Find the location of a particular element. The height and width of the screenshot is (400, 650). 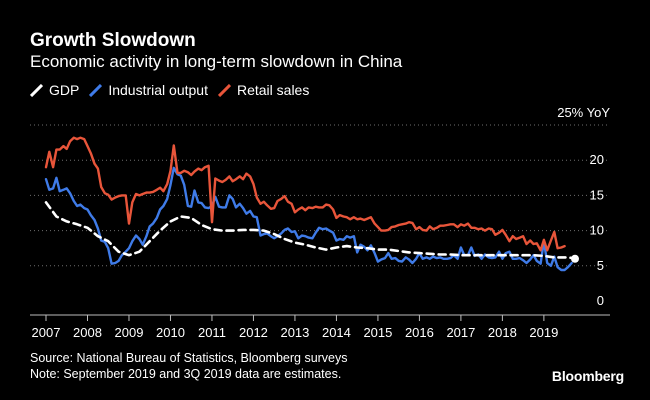

legend-label-industrial-output: Industrial output is located at coordinates (158, 90).